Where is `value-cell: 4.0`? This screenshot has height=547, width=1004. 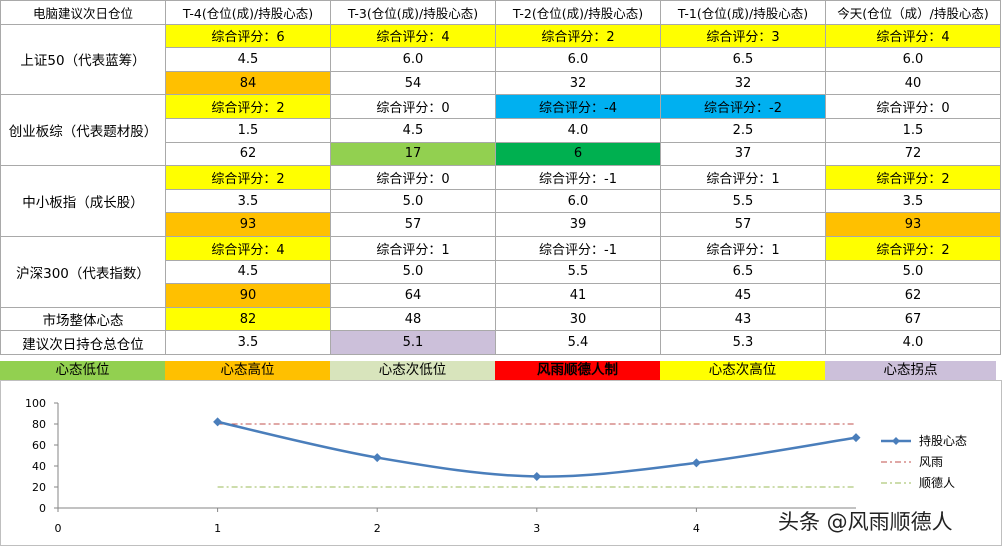
value-cell: 4.0 is located at coordinates (913, 342).